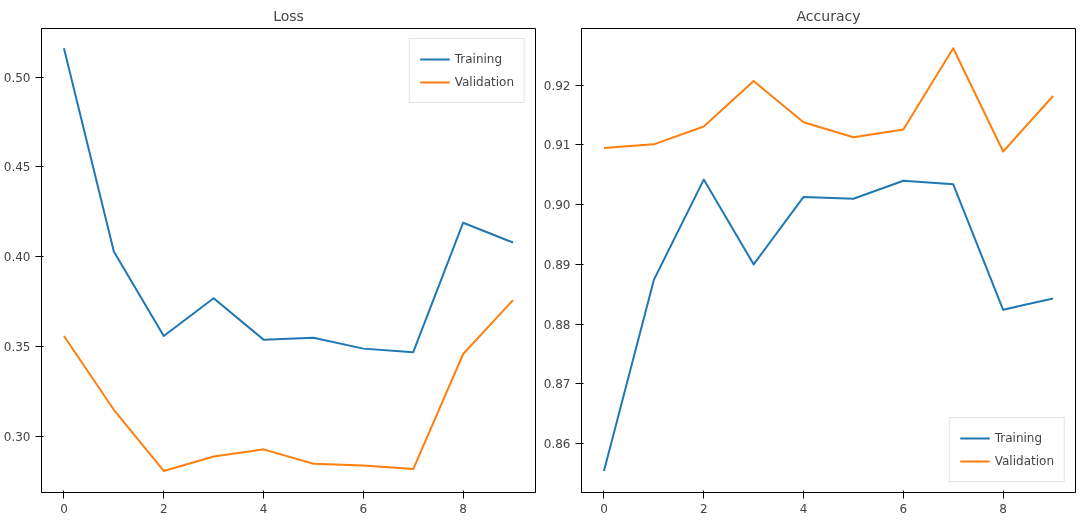  What do you see at coordinates (17, 347) in the screenshot?
I see `y-tick-label: 0.35` at bounding box center [17, 347].